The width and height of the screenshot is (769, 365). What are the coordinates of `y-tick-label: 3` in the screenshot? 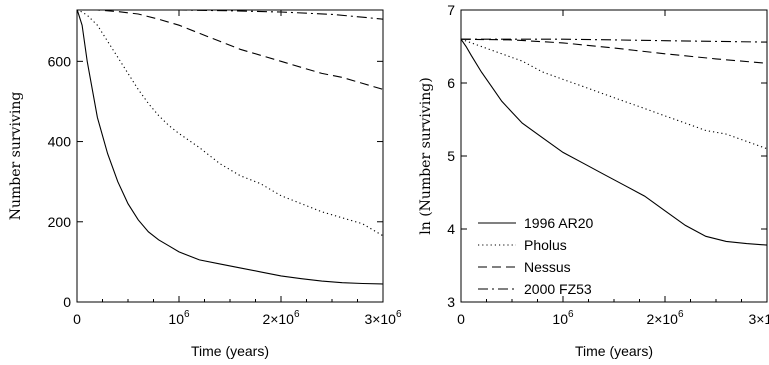 It's located at (451, 302).